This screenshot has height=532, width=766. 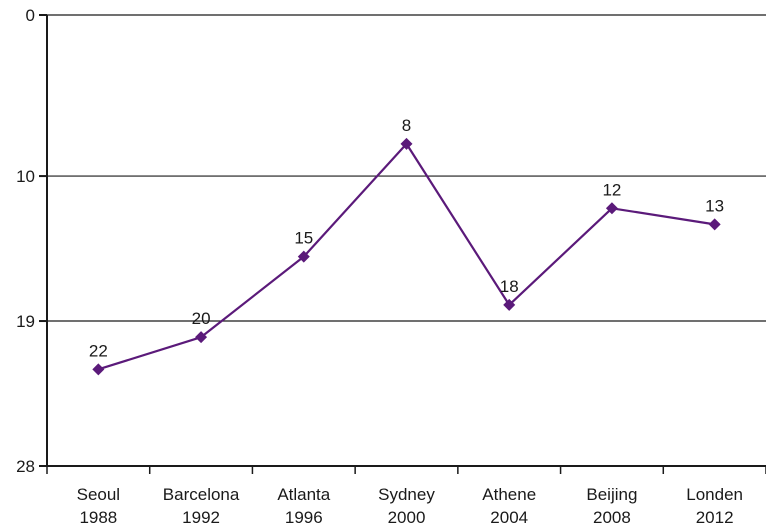 I want to click on x-tick-label: Seoul, so click(x=98, y=494).